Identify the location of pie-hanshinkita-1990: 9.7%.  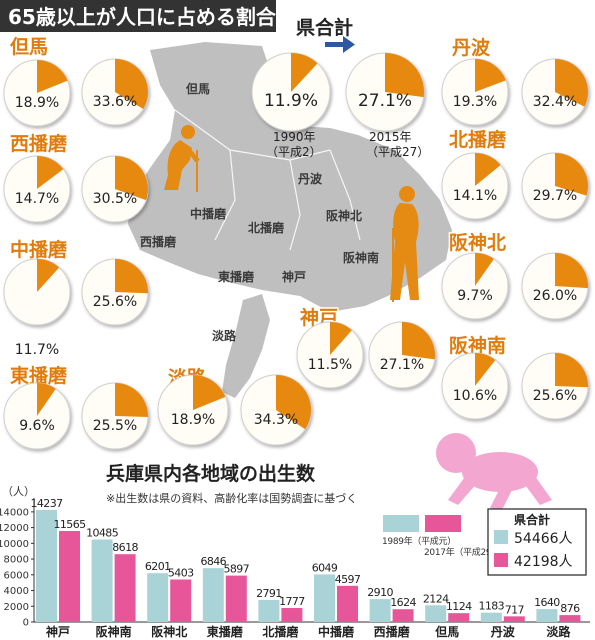
(475, 286).